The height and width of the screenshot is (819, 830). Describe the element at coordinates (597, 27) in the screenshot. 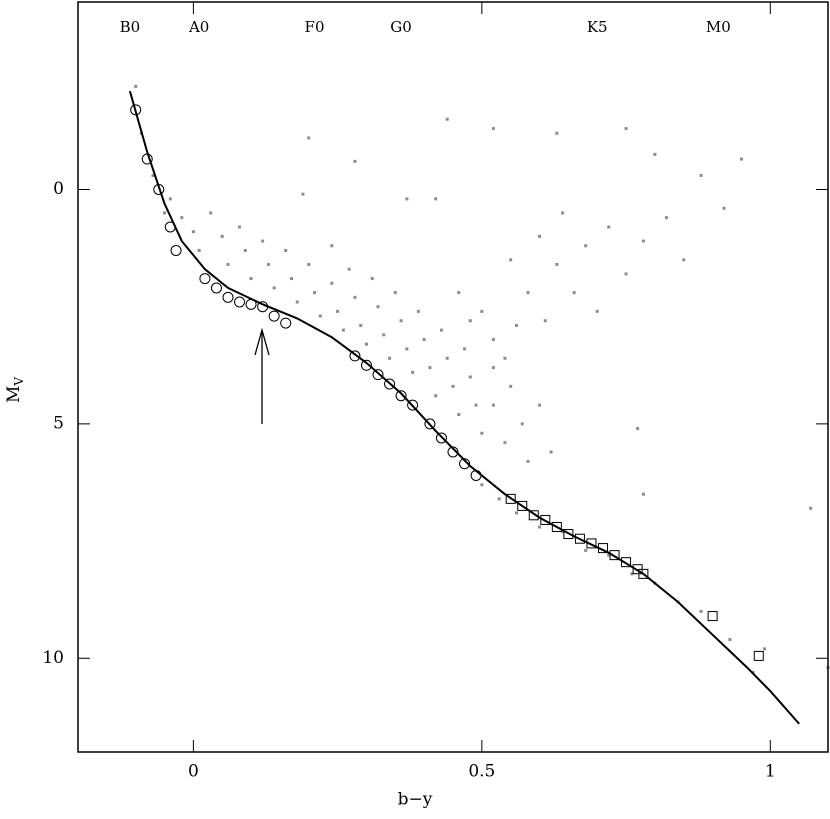

I see `spectral-type-label: K5` at that location.